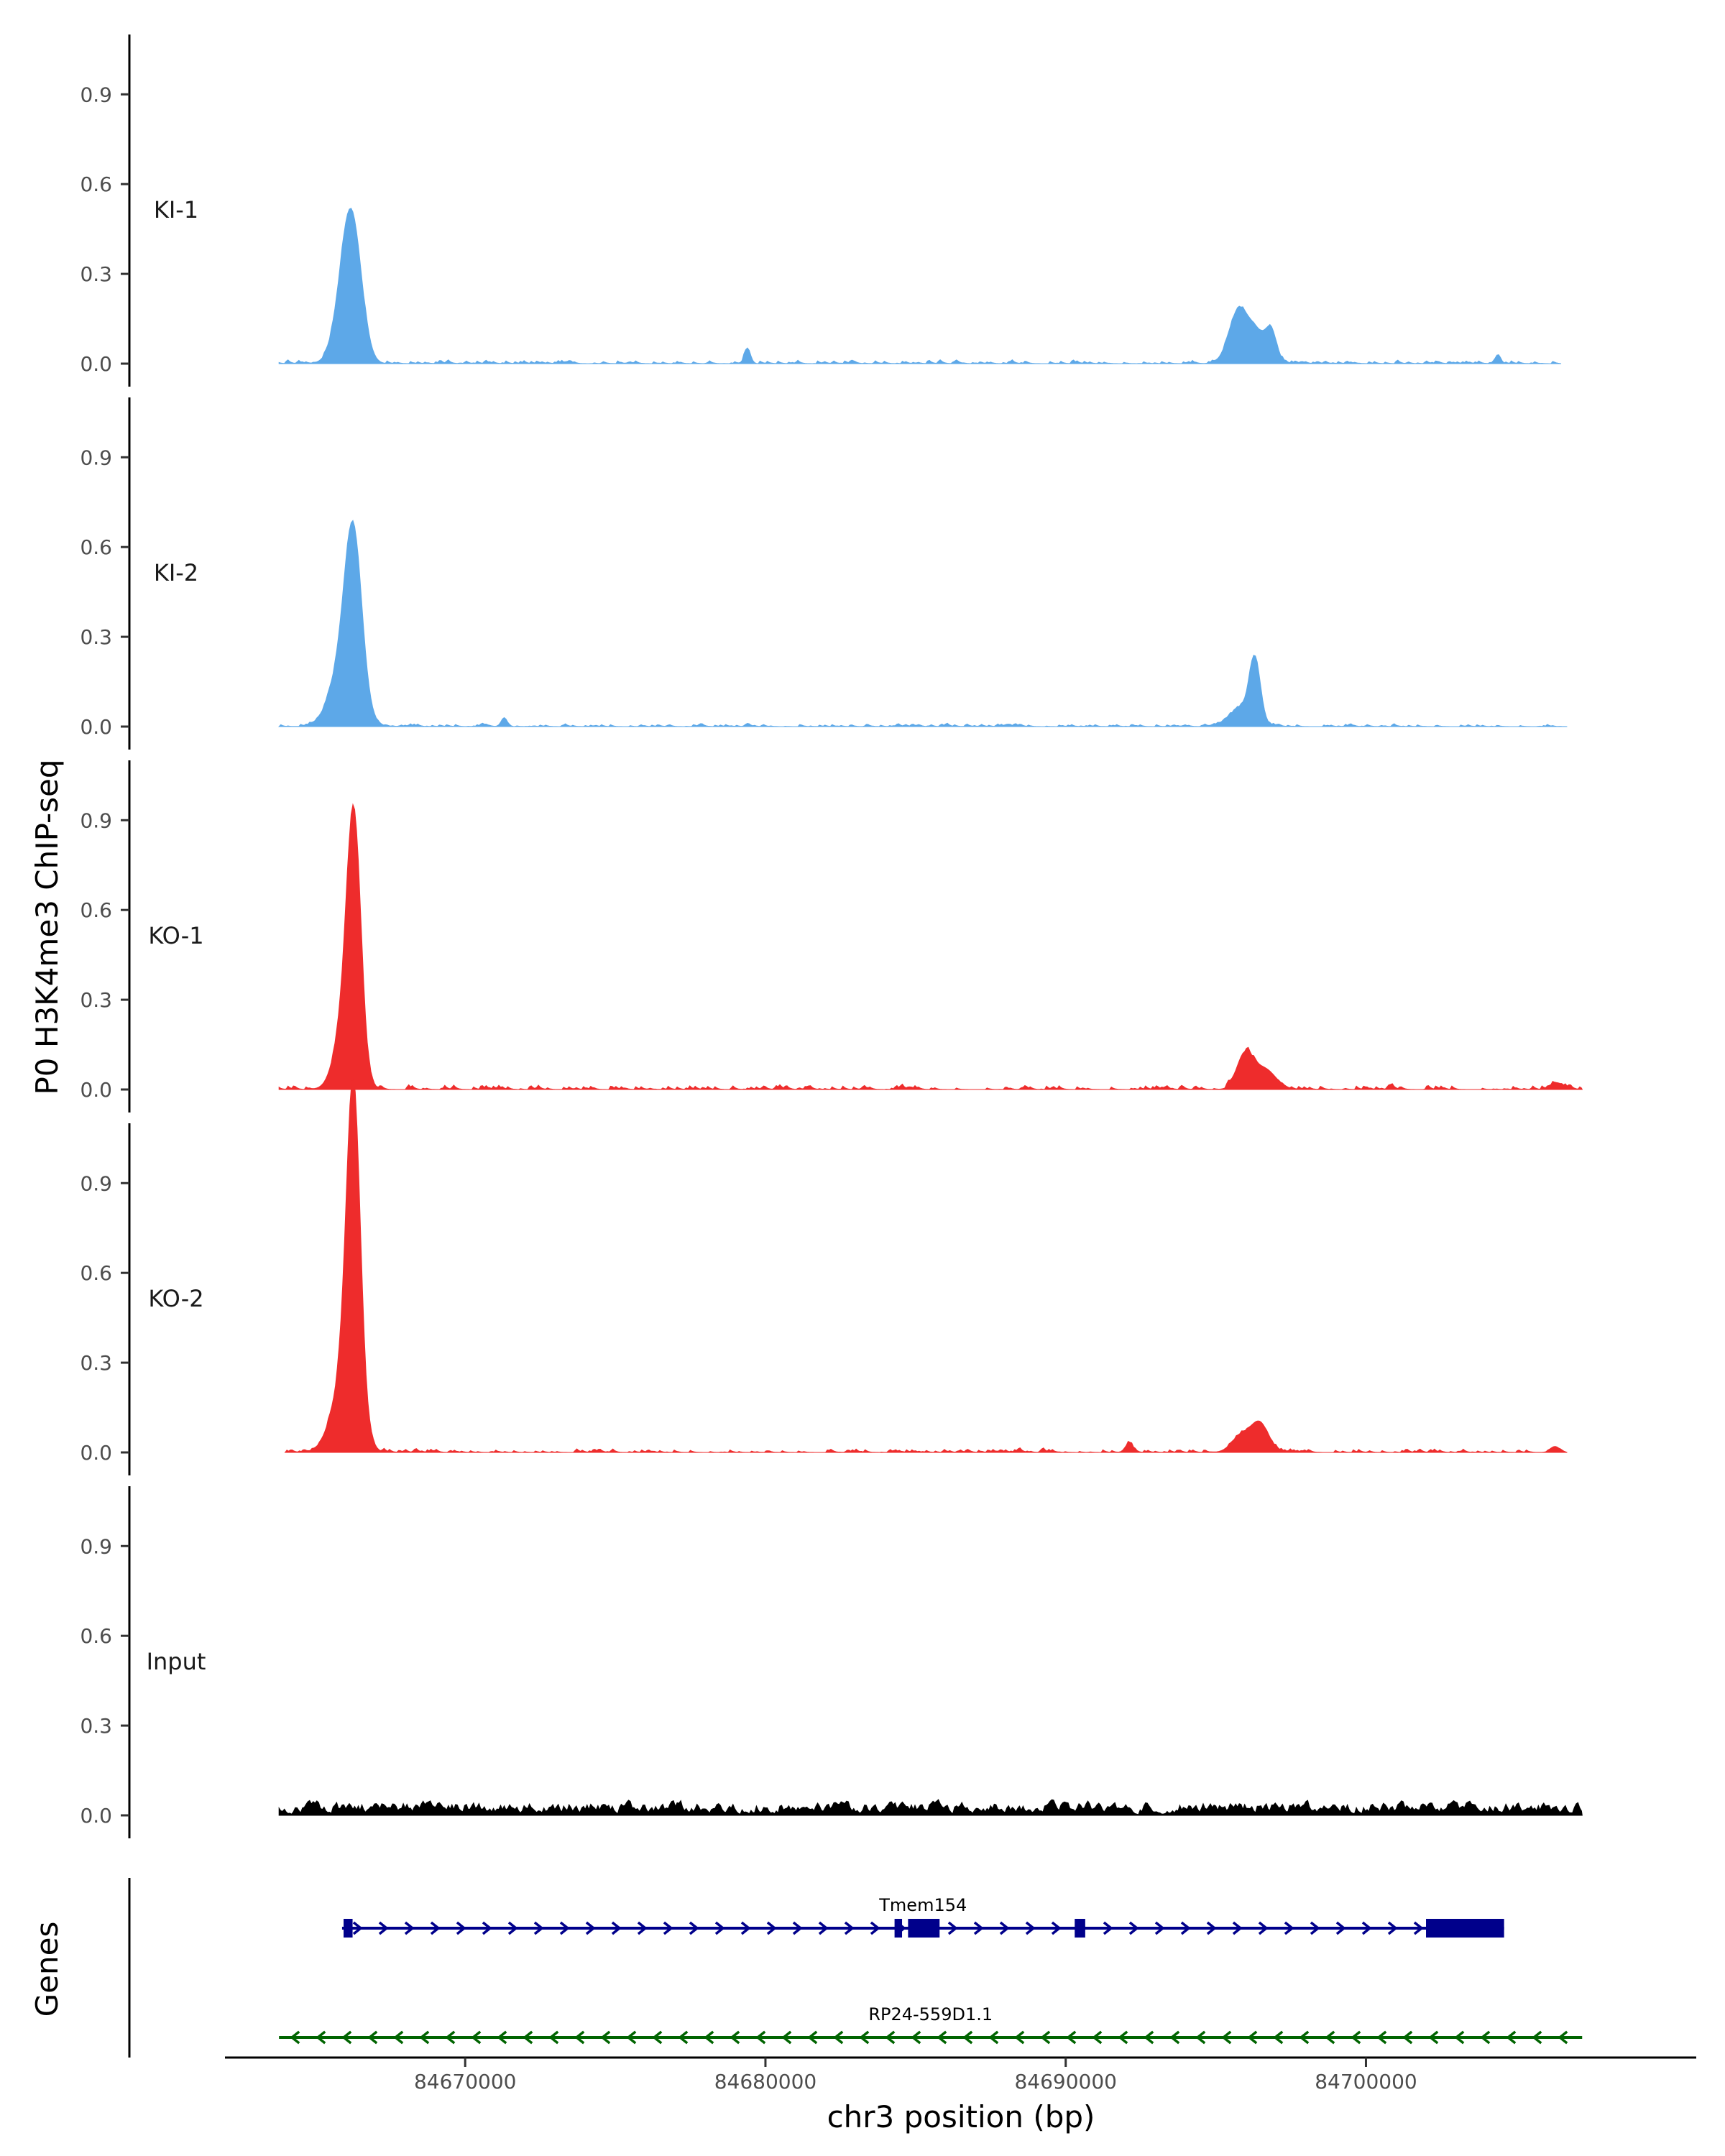 This screenshot has width=1725, height=2156. Describe the element at coordinates (765, 2082) in the screenshot. I see `x-tick-label: 84680000` at that location.